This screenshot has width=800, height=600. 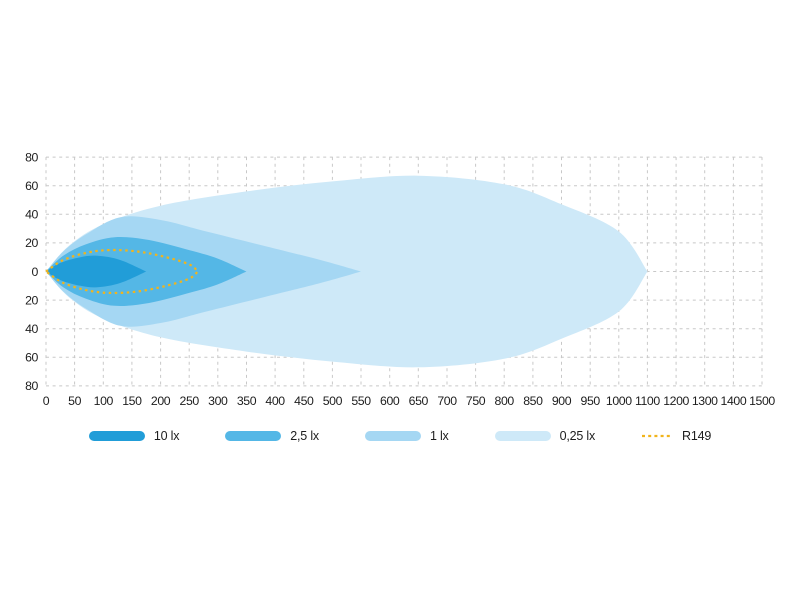 What do you see at coordinates (657, 436) in the screenshot?
I see `r149-dash-icon` at bounding box center [657, 436].